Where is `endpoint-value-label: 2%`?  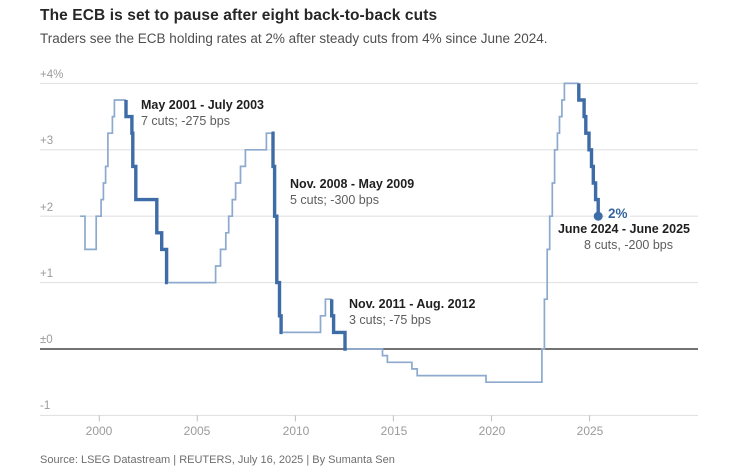
endpoint-value-label: 2% is located at coordinates (618, 213).